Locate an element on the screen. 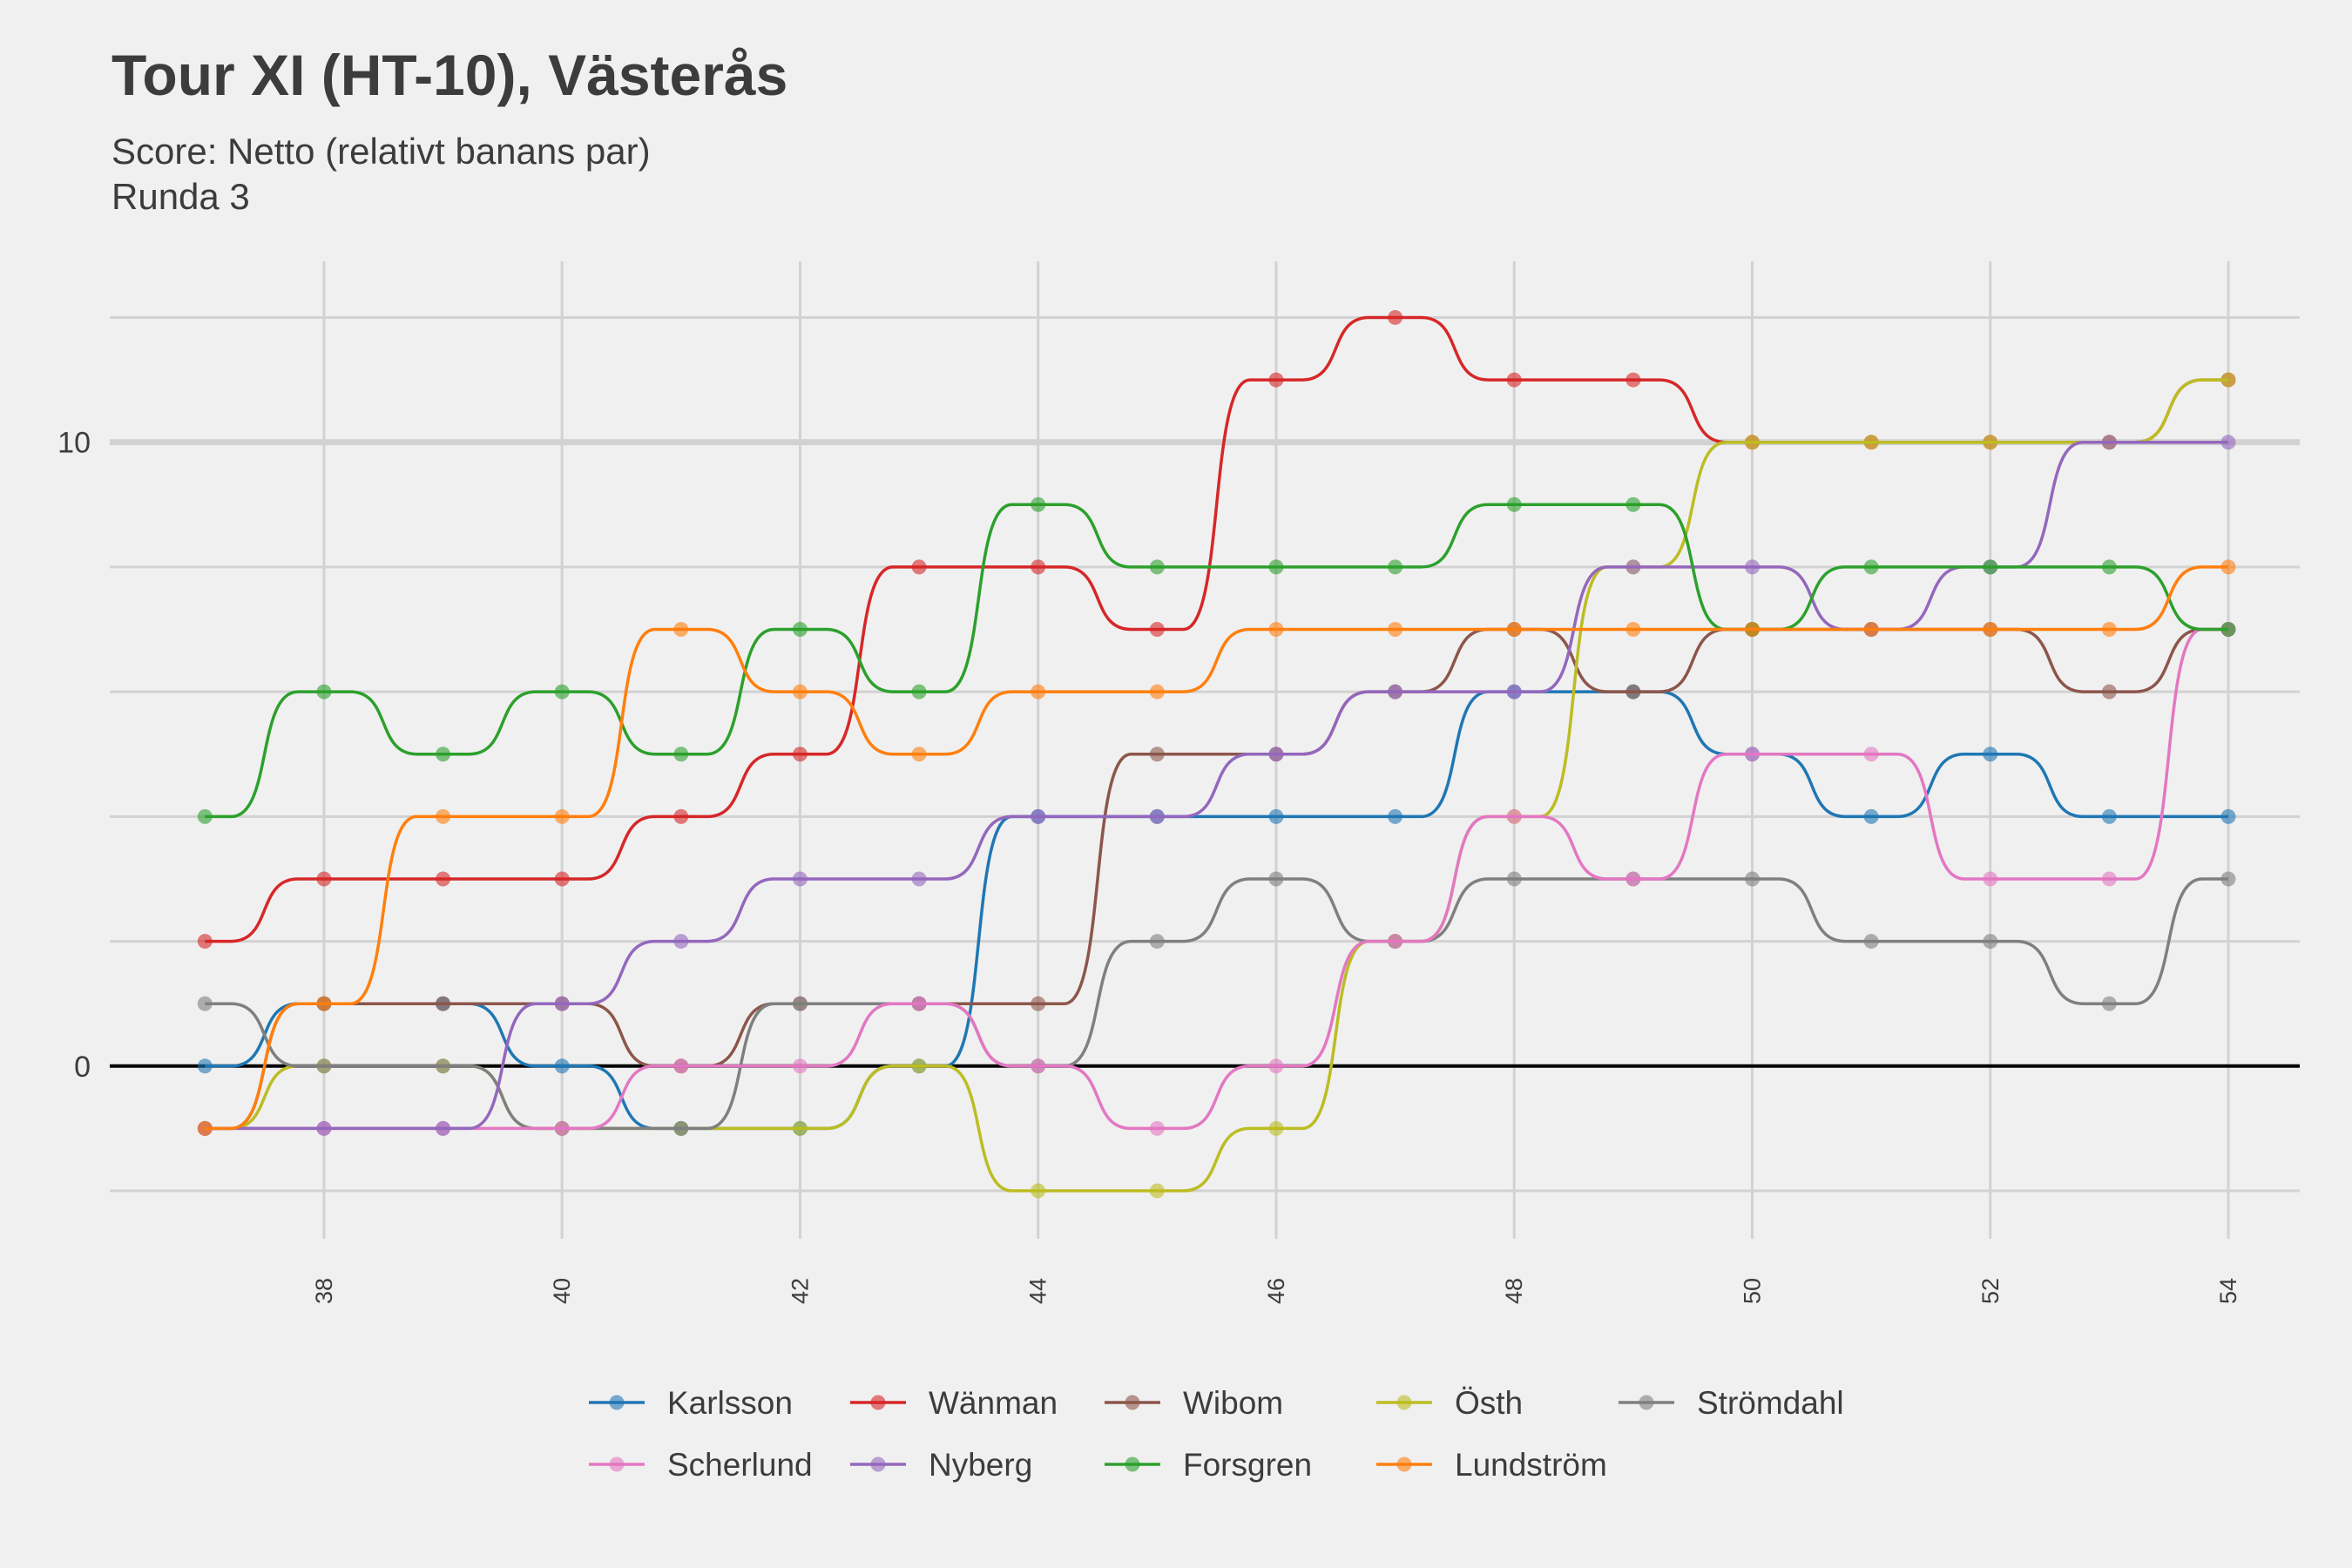 The width and height of the screenshot is (2352, 1568). legend-item-karlsson: Karlsson is located at coordinates (691, 1403).